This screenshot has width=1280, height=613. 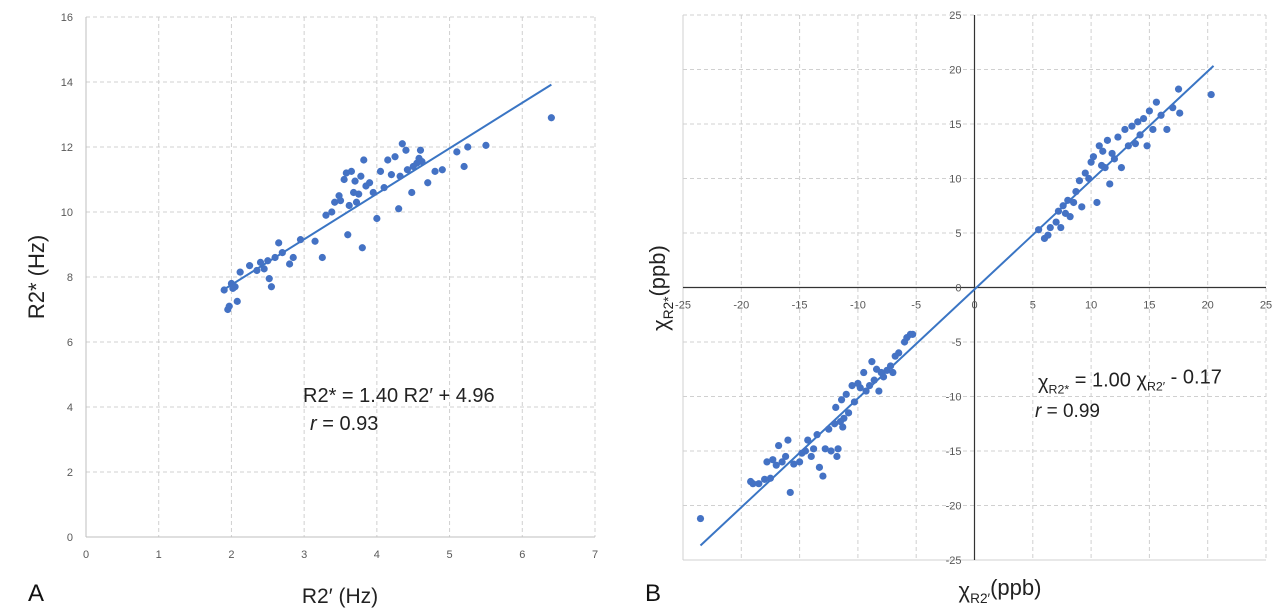 I want to click on correlation: r = 0.93, so click(x=344, y=424).